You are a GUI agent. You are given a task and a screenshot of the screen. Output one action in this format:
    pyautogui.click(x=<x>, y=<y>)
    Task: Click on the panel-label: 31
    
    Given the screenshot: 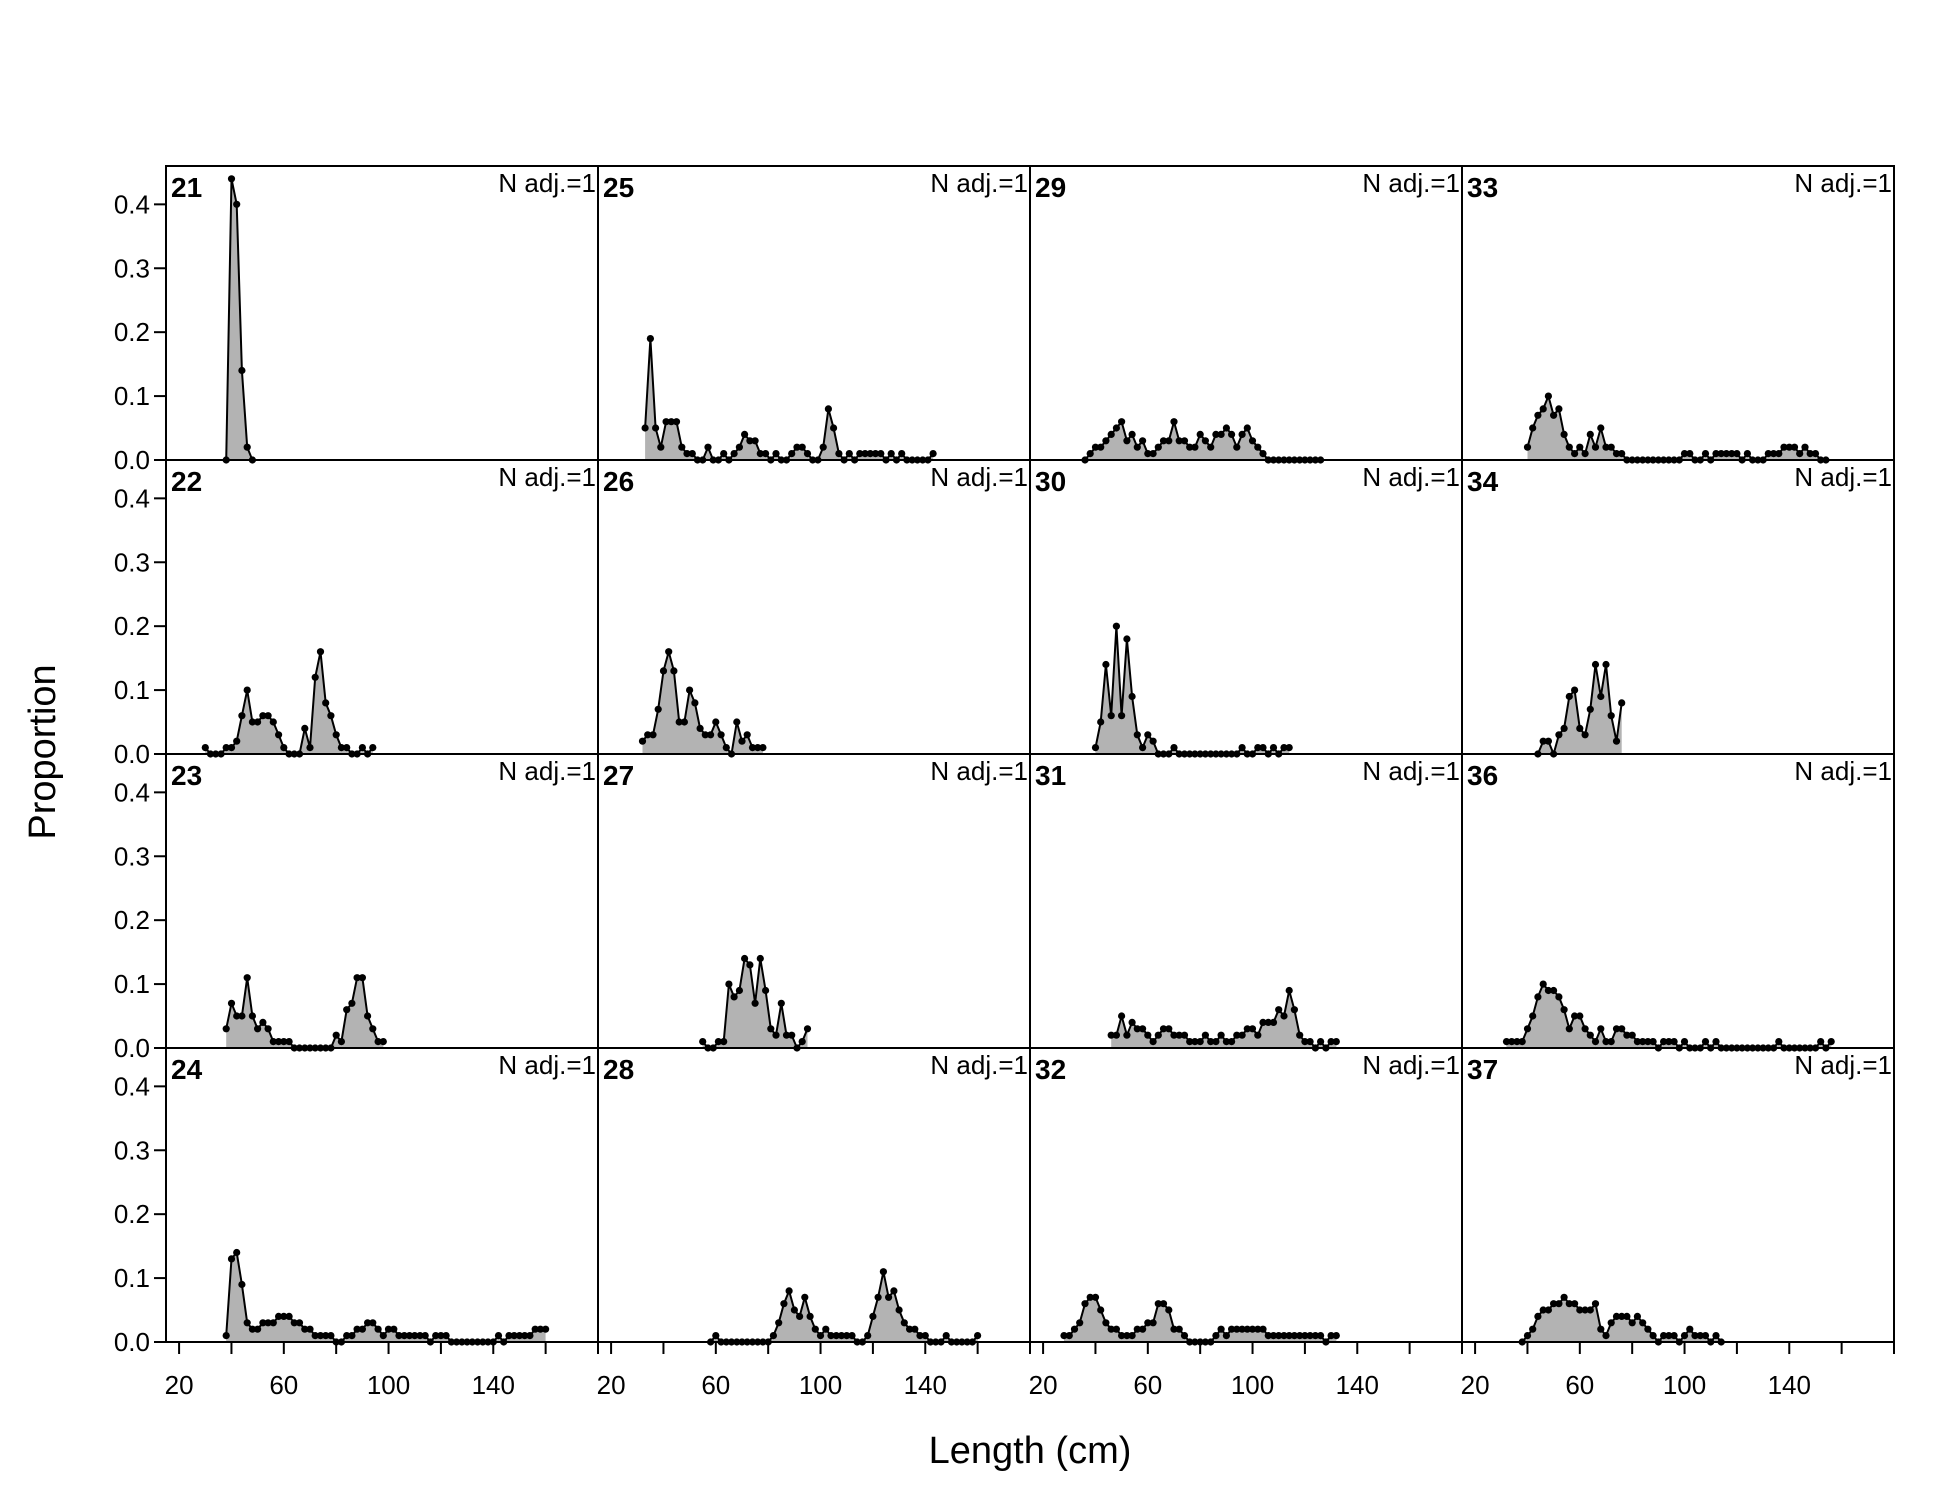 What is the action you would take?
    pyautogui.click(x=1050, y=775)
    